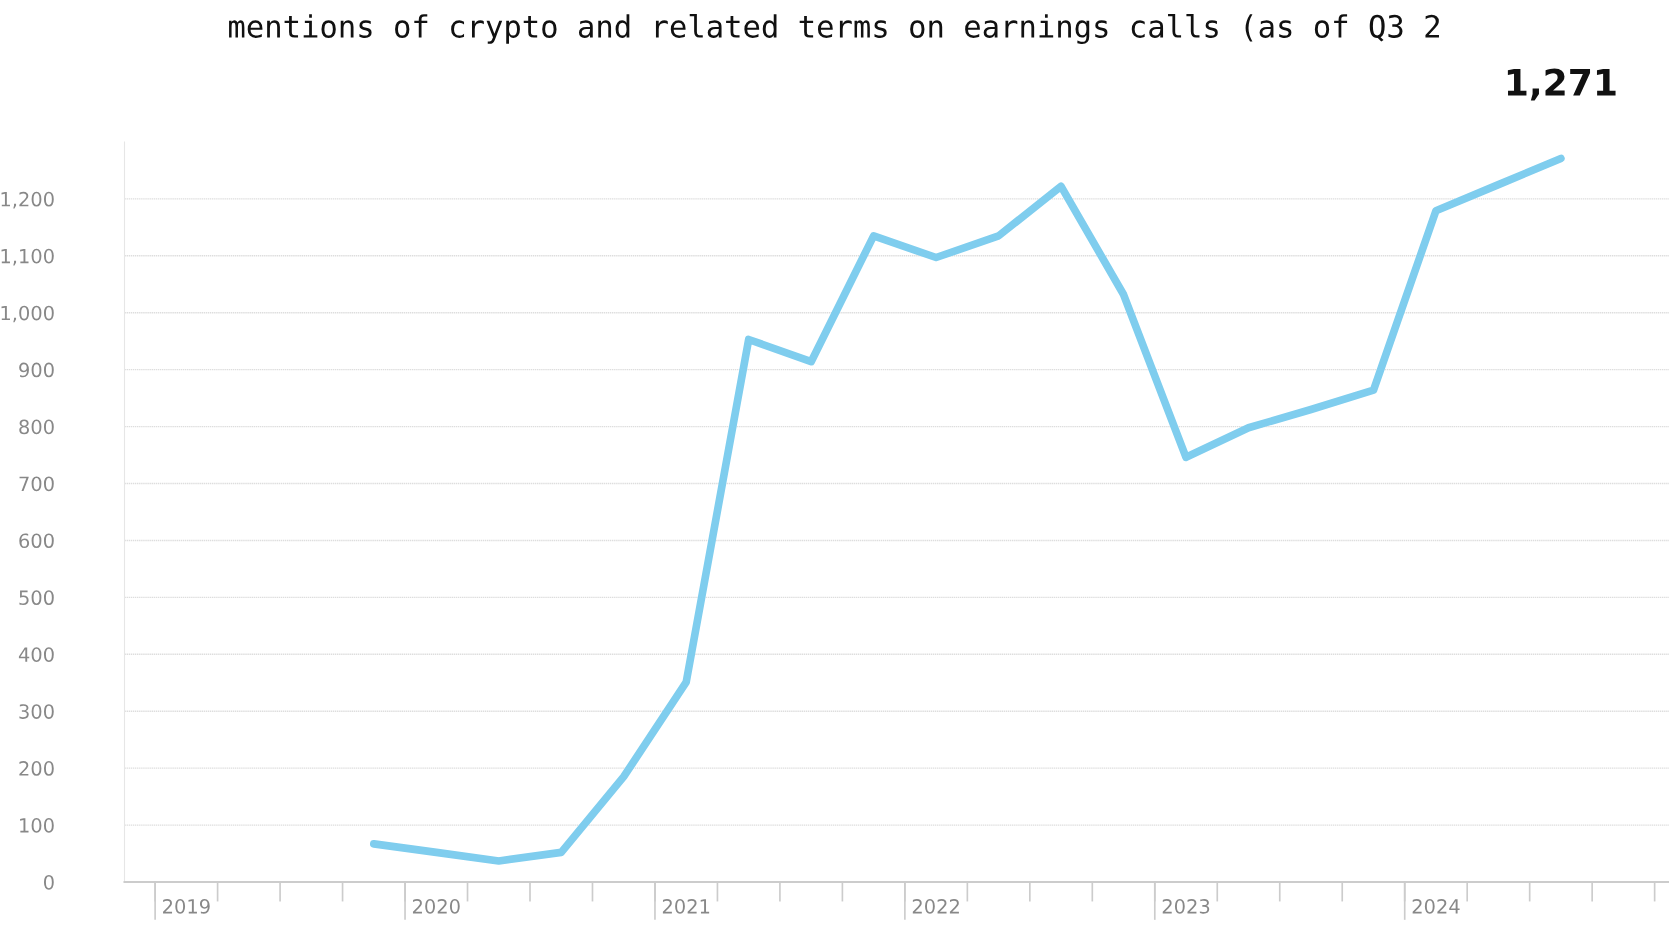  What do you see at coordinates (27, 257) in the screenshot?
I see `y-tick-label: 1,100` at bounding box center [27, 257].